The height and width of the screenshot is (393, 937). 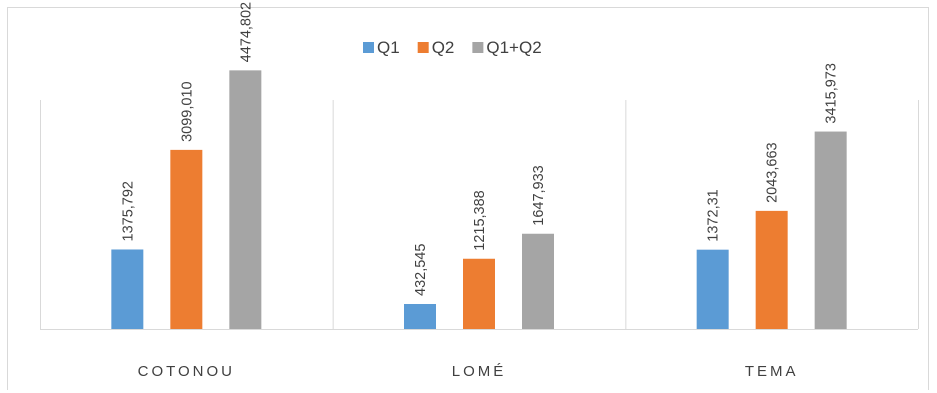 I want to click on data-label: 1215,388, so click(x=480, y=220).